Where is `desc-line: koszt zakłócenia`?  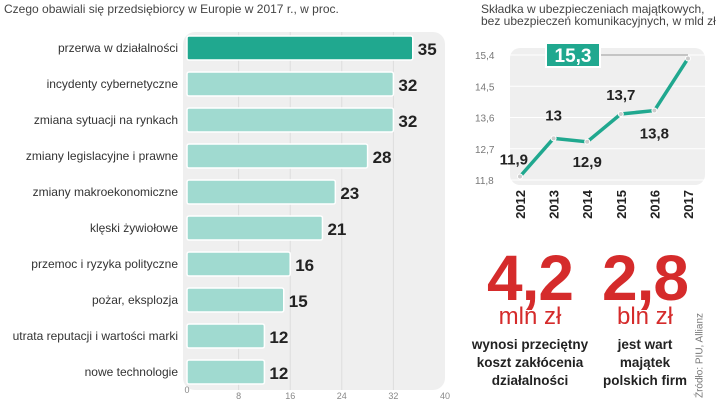
desc-line: koszt zakłócenia is located at coordinates (530, 362).